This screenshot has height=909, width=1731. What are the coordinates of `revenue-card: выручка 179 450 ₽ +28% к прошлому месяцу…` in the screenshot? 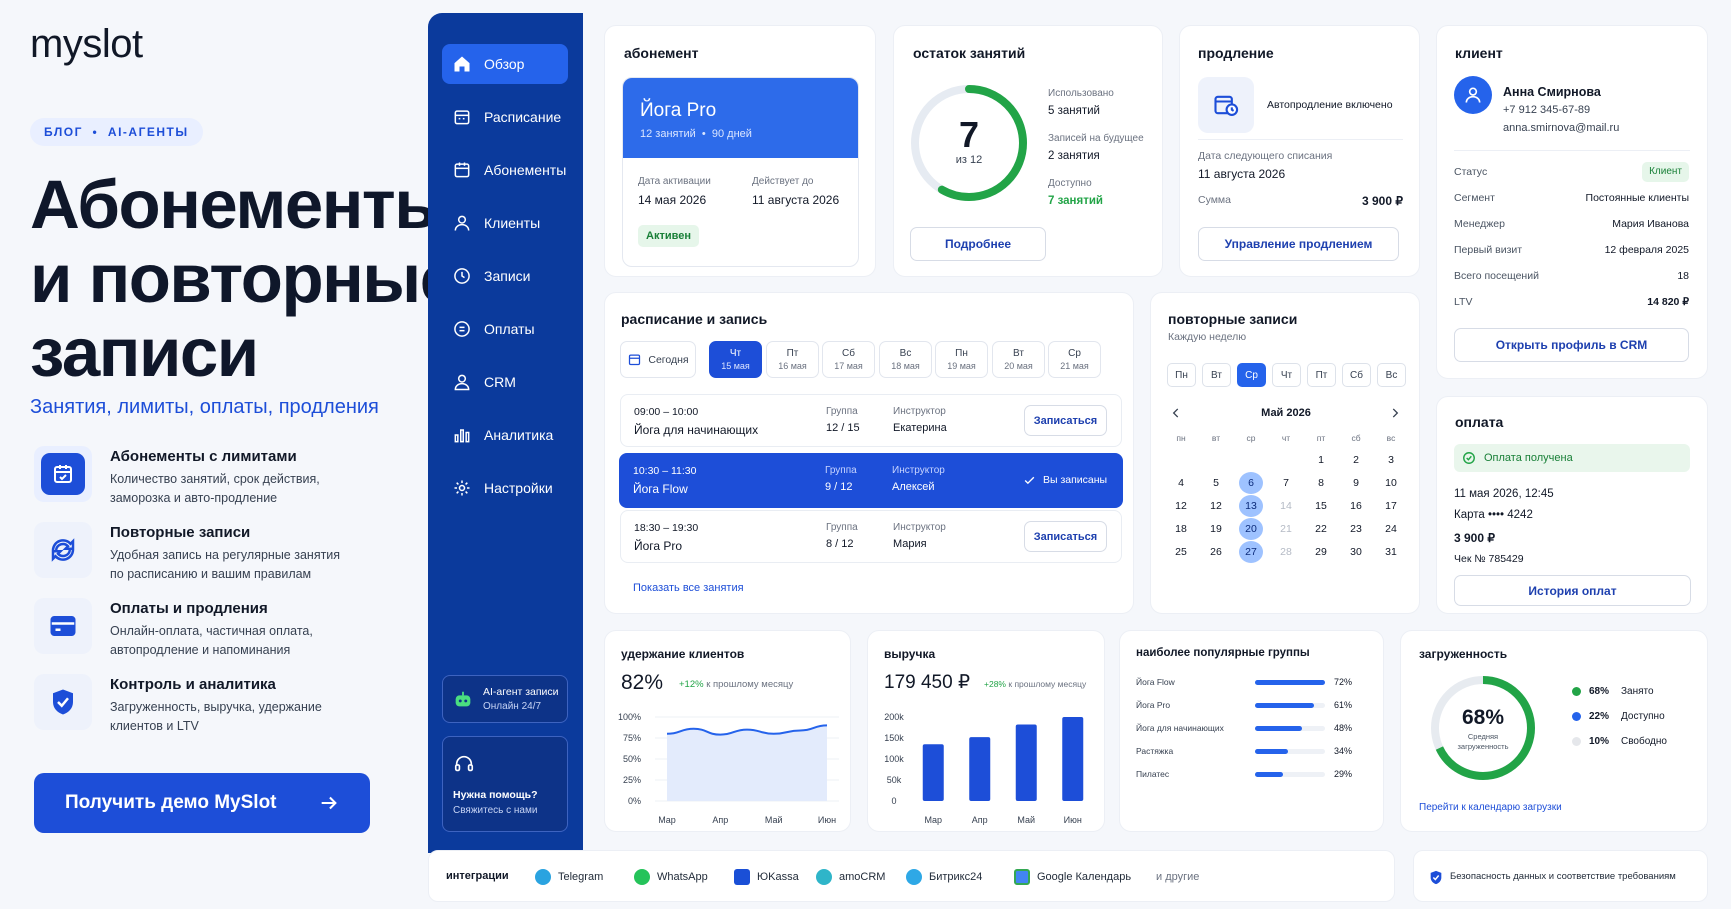 It's located at (986, 731).